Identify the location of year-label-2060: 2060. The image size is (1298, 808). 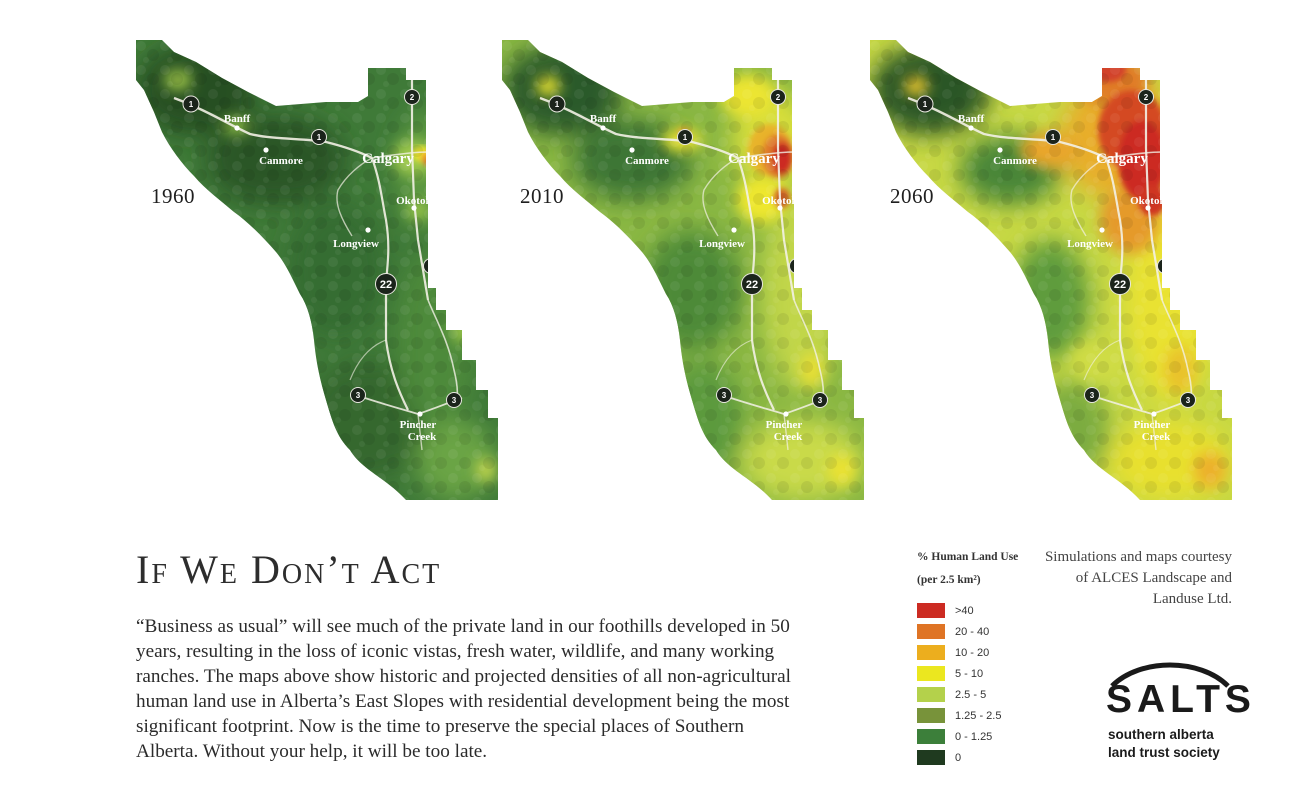
(912, 196).